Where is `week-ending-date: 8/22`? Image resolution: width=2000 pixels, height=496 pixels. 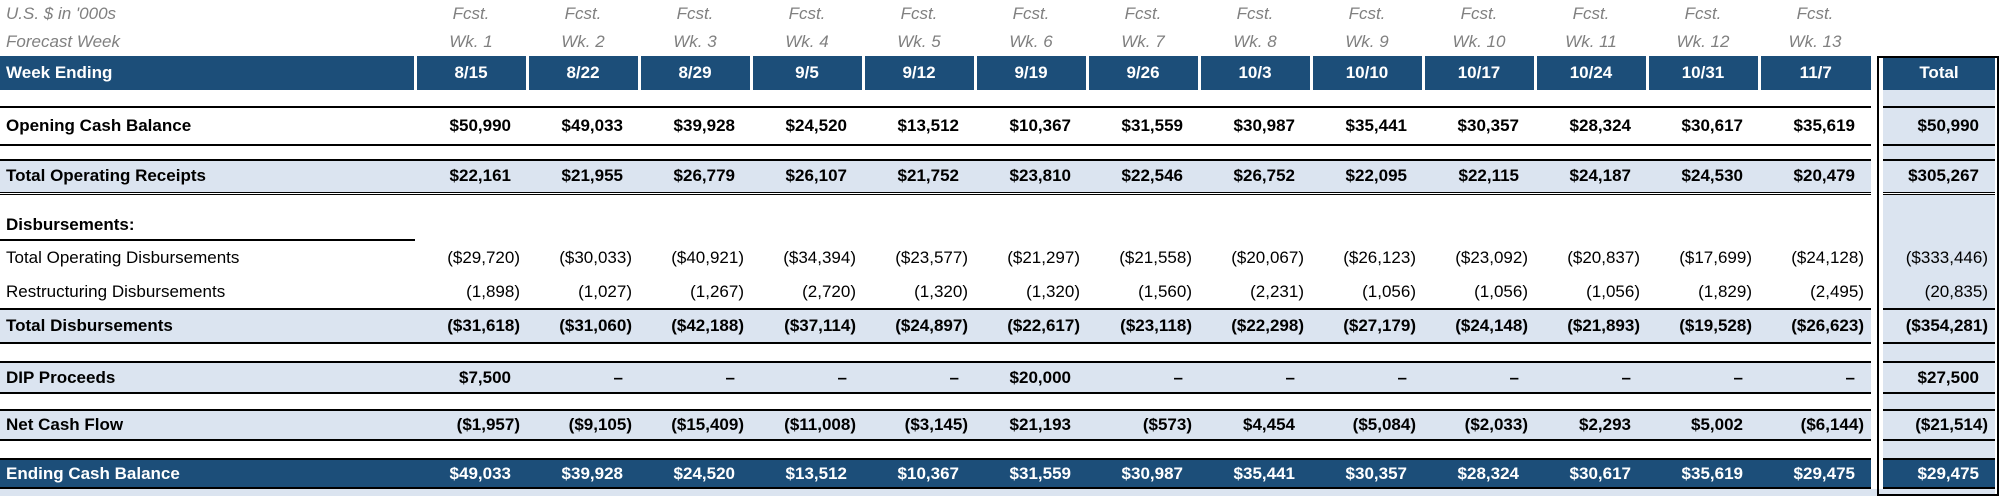 week-ending-date: 8/22 is located at coordinates (582, 73).